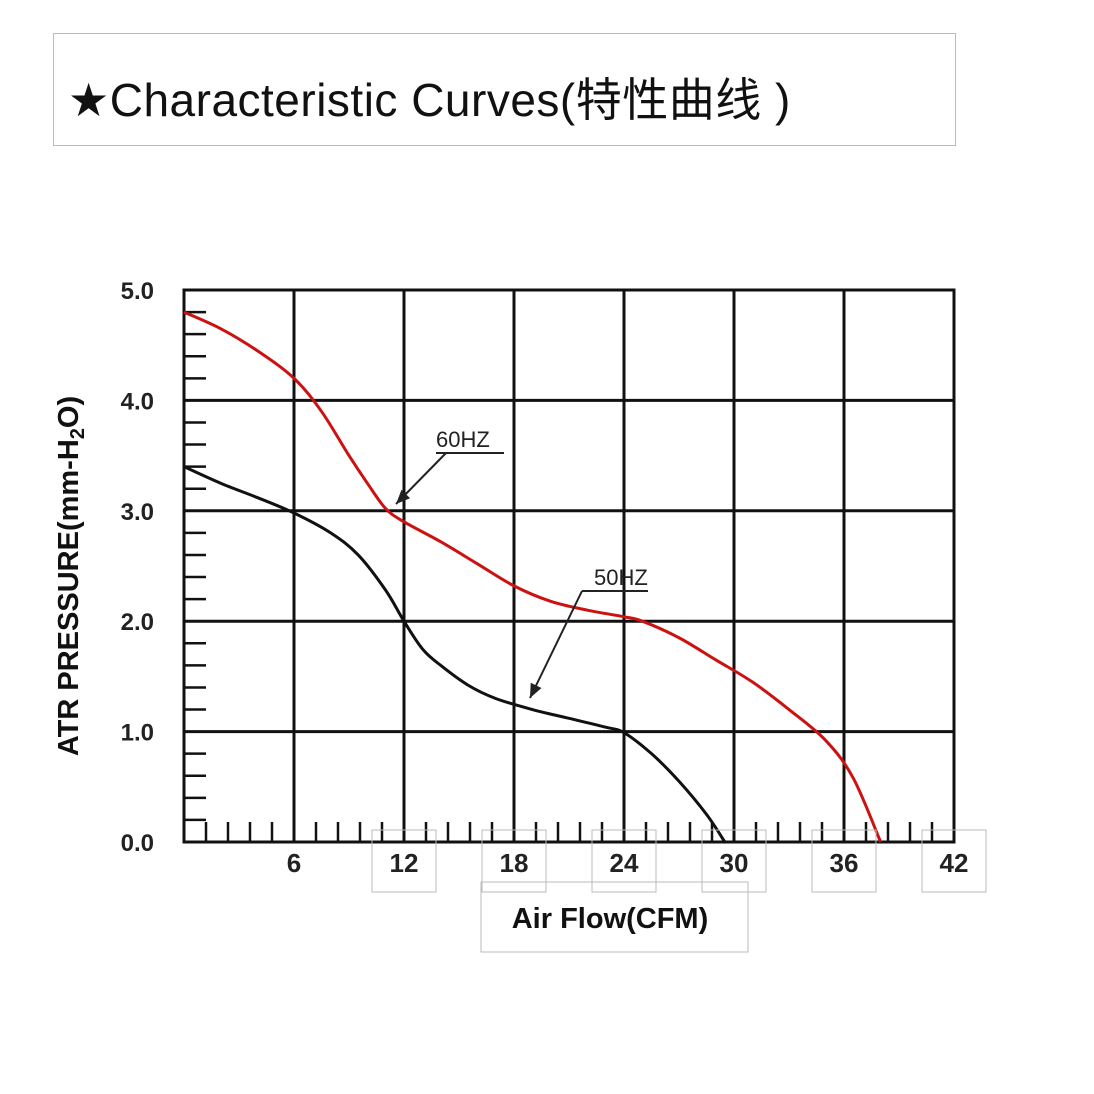 The width and height of the screenshot is (1094, 1094). What do you see at coordinates (137, 401) in the screenshot?
I see `y-tick-label: 4.0` at bounding box center [137, 401].